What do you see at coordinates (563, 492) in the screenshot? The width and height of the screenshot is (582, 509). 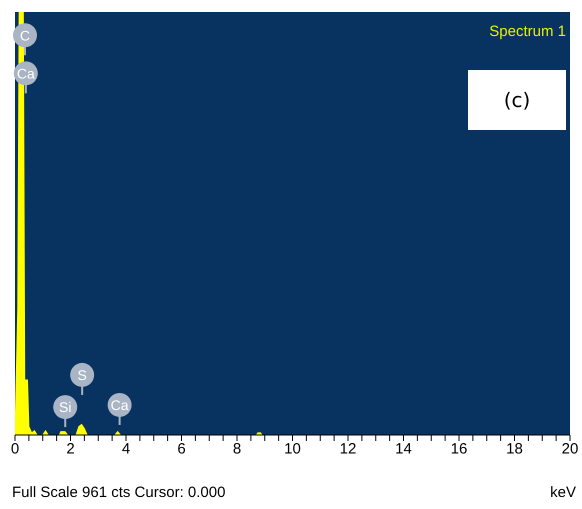 I see `x-axis-title: keV` at bounding box center [563, 492].